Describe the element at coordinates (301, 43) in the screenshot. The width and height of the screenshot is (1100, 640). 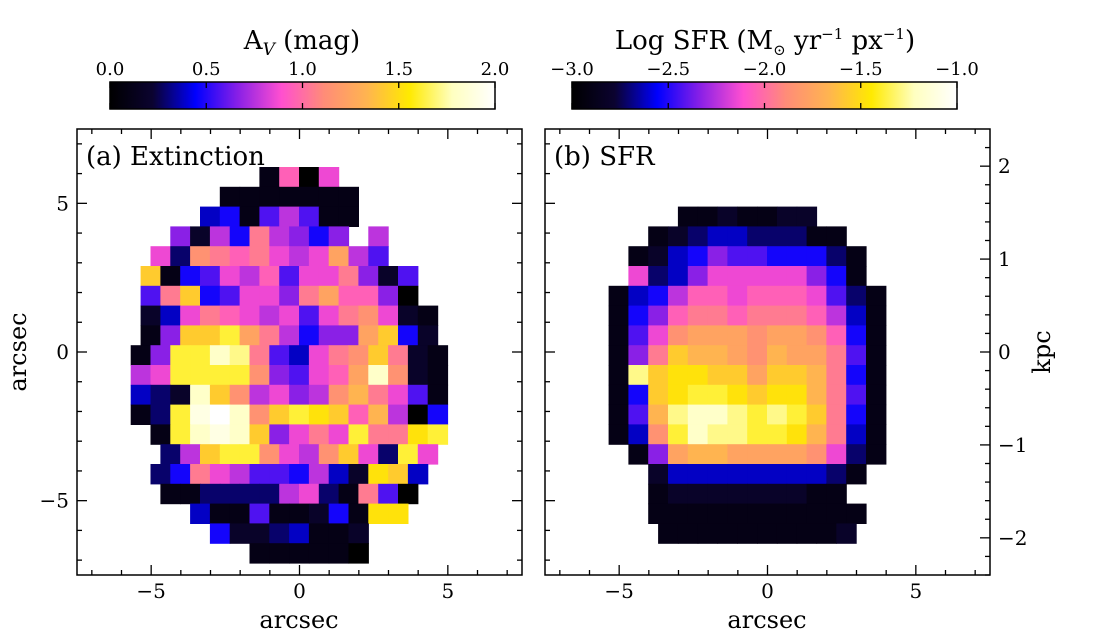
I see `colorbar-extinction-title: AV (mag)` at that location.